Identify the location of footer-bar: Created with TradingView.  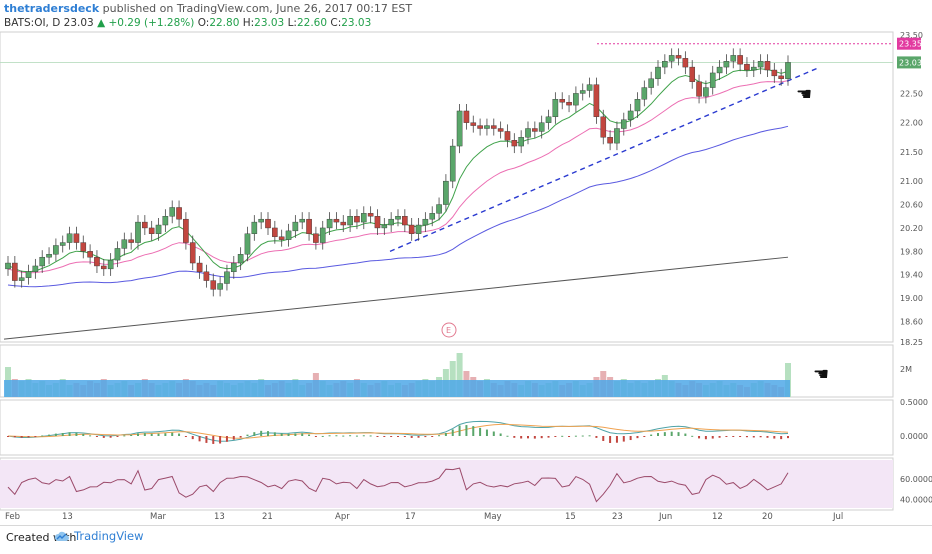
(466, 537).